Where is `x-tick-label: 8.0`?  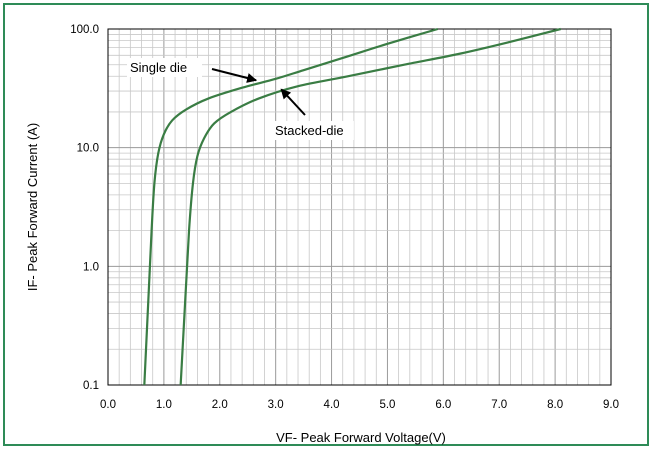
x-tick-label: 8.0 is located at coordinates (555, 405).